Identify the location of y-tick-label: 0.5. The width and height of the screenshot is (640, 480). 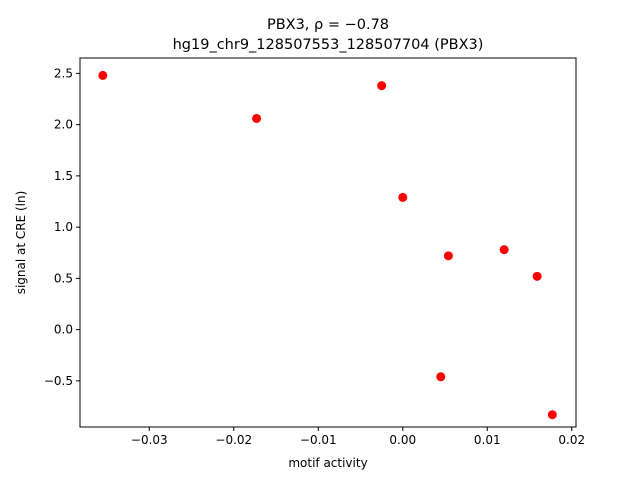
(63, 278).